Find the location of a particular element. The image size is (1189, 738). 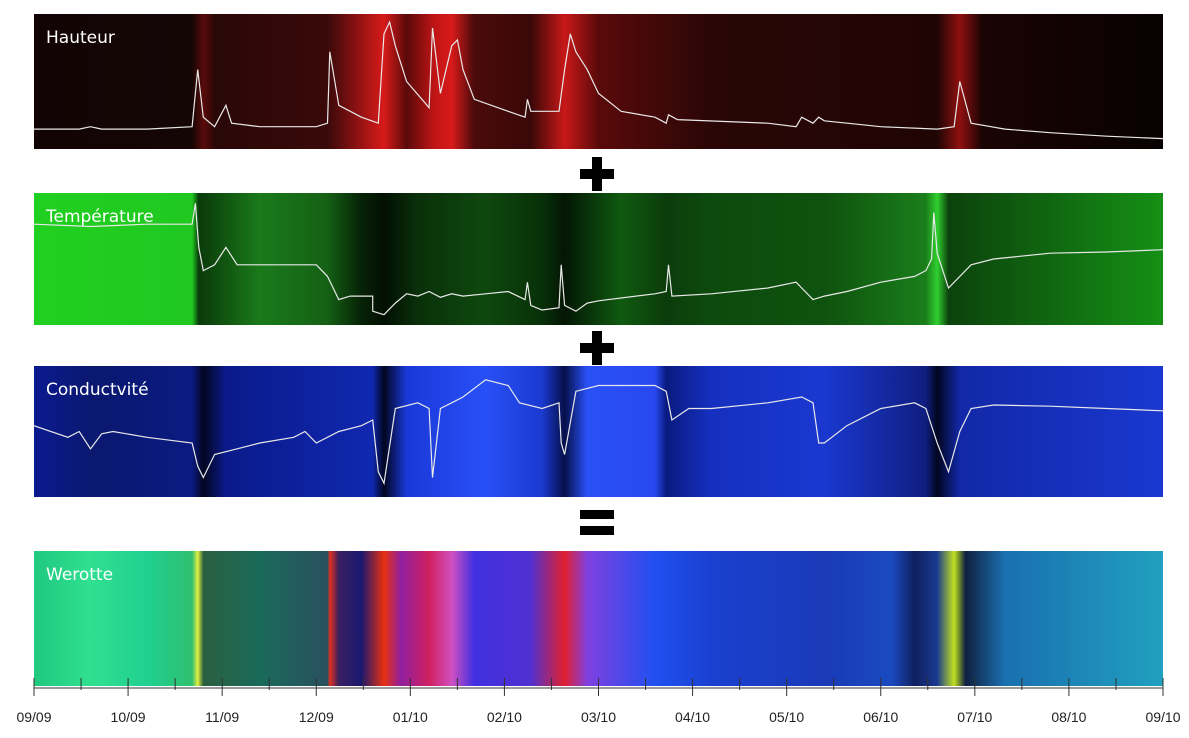

axis-tick-label: 12/09 is located at coordinates (316, 717).